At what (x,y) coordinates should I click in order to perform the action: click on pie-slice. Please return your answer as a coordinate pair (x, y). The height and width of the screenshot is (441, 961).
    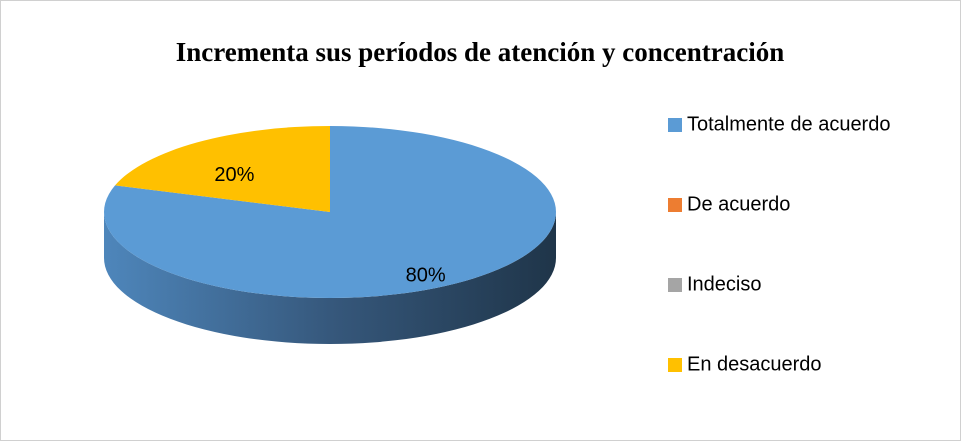
    Looking at the image, I should click on (223, 169).